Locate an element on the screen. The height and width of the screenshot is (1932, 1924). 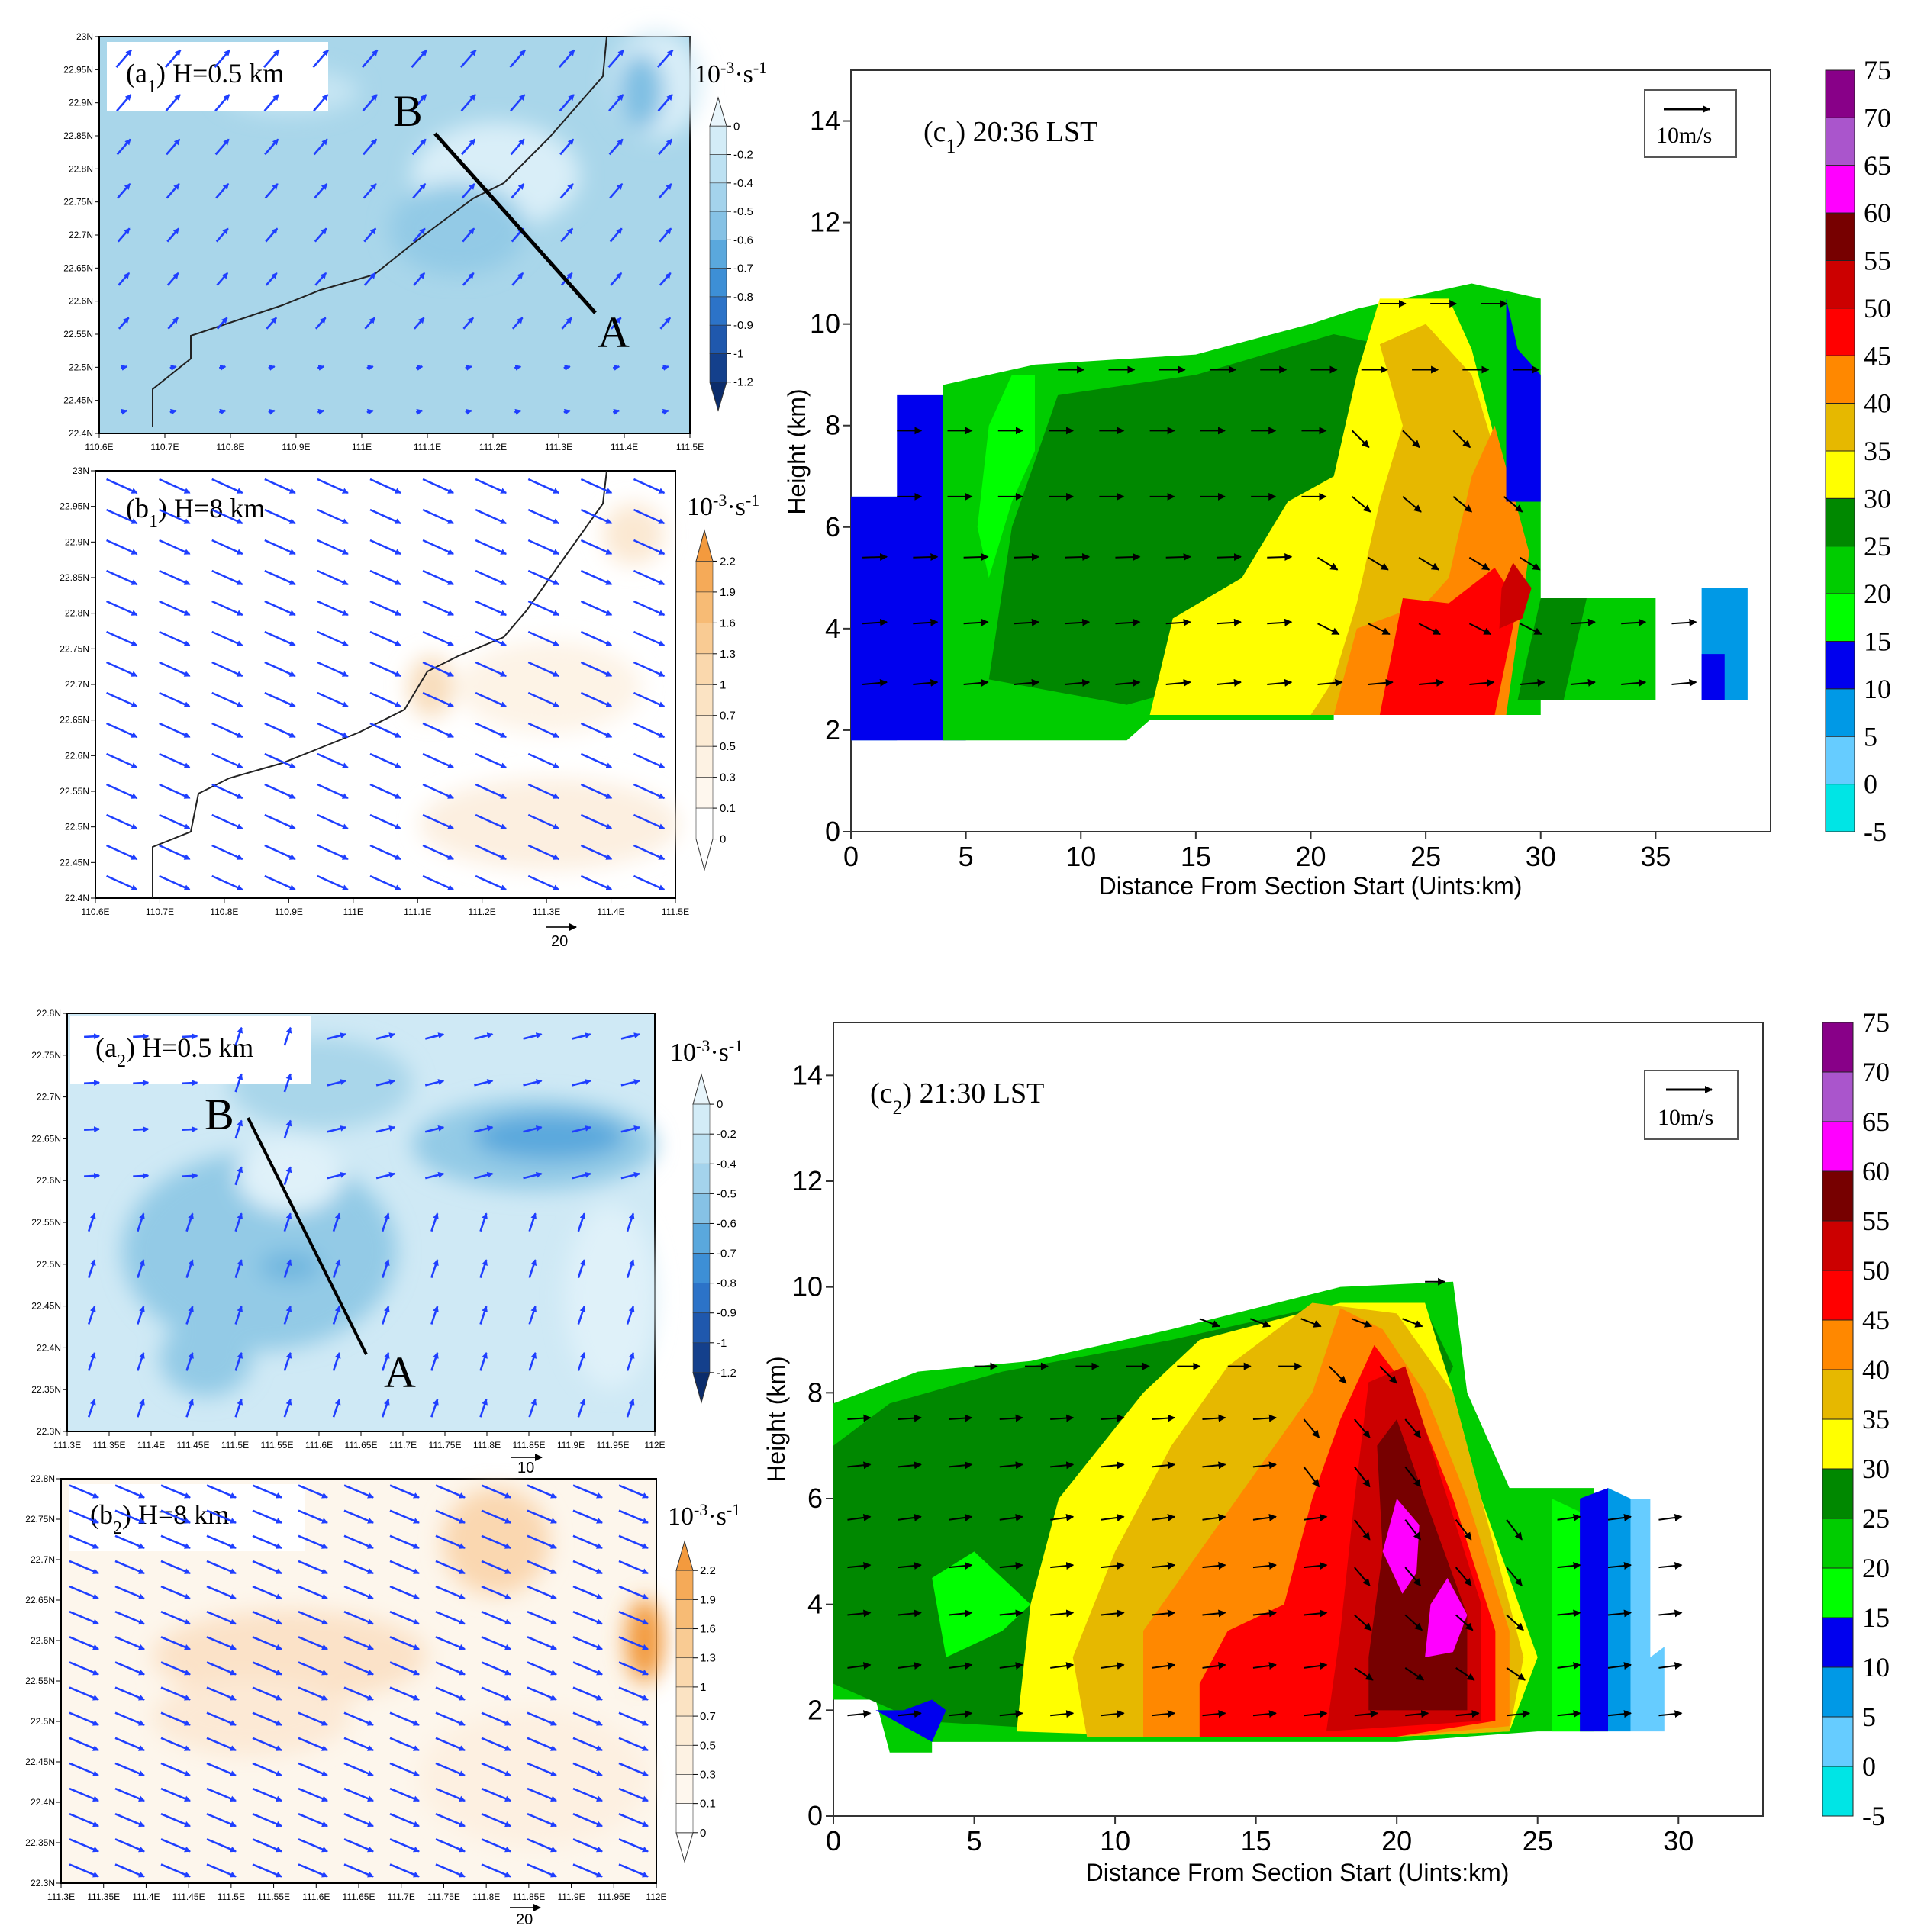
a1-x-tick-label: 111.4E is located at coordinates (624, 447).